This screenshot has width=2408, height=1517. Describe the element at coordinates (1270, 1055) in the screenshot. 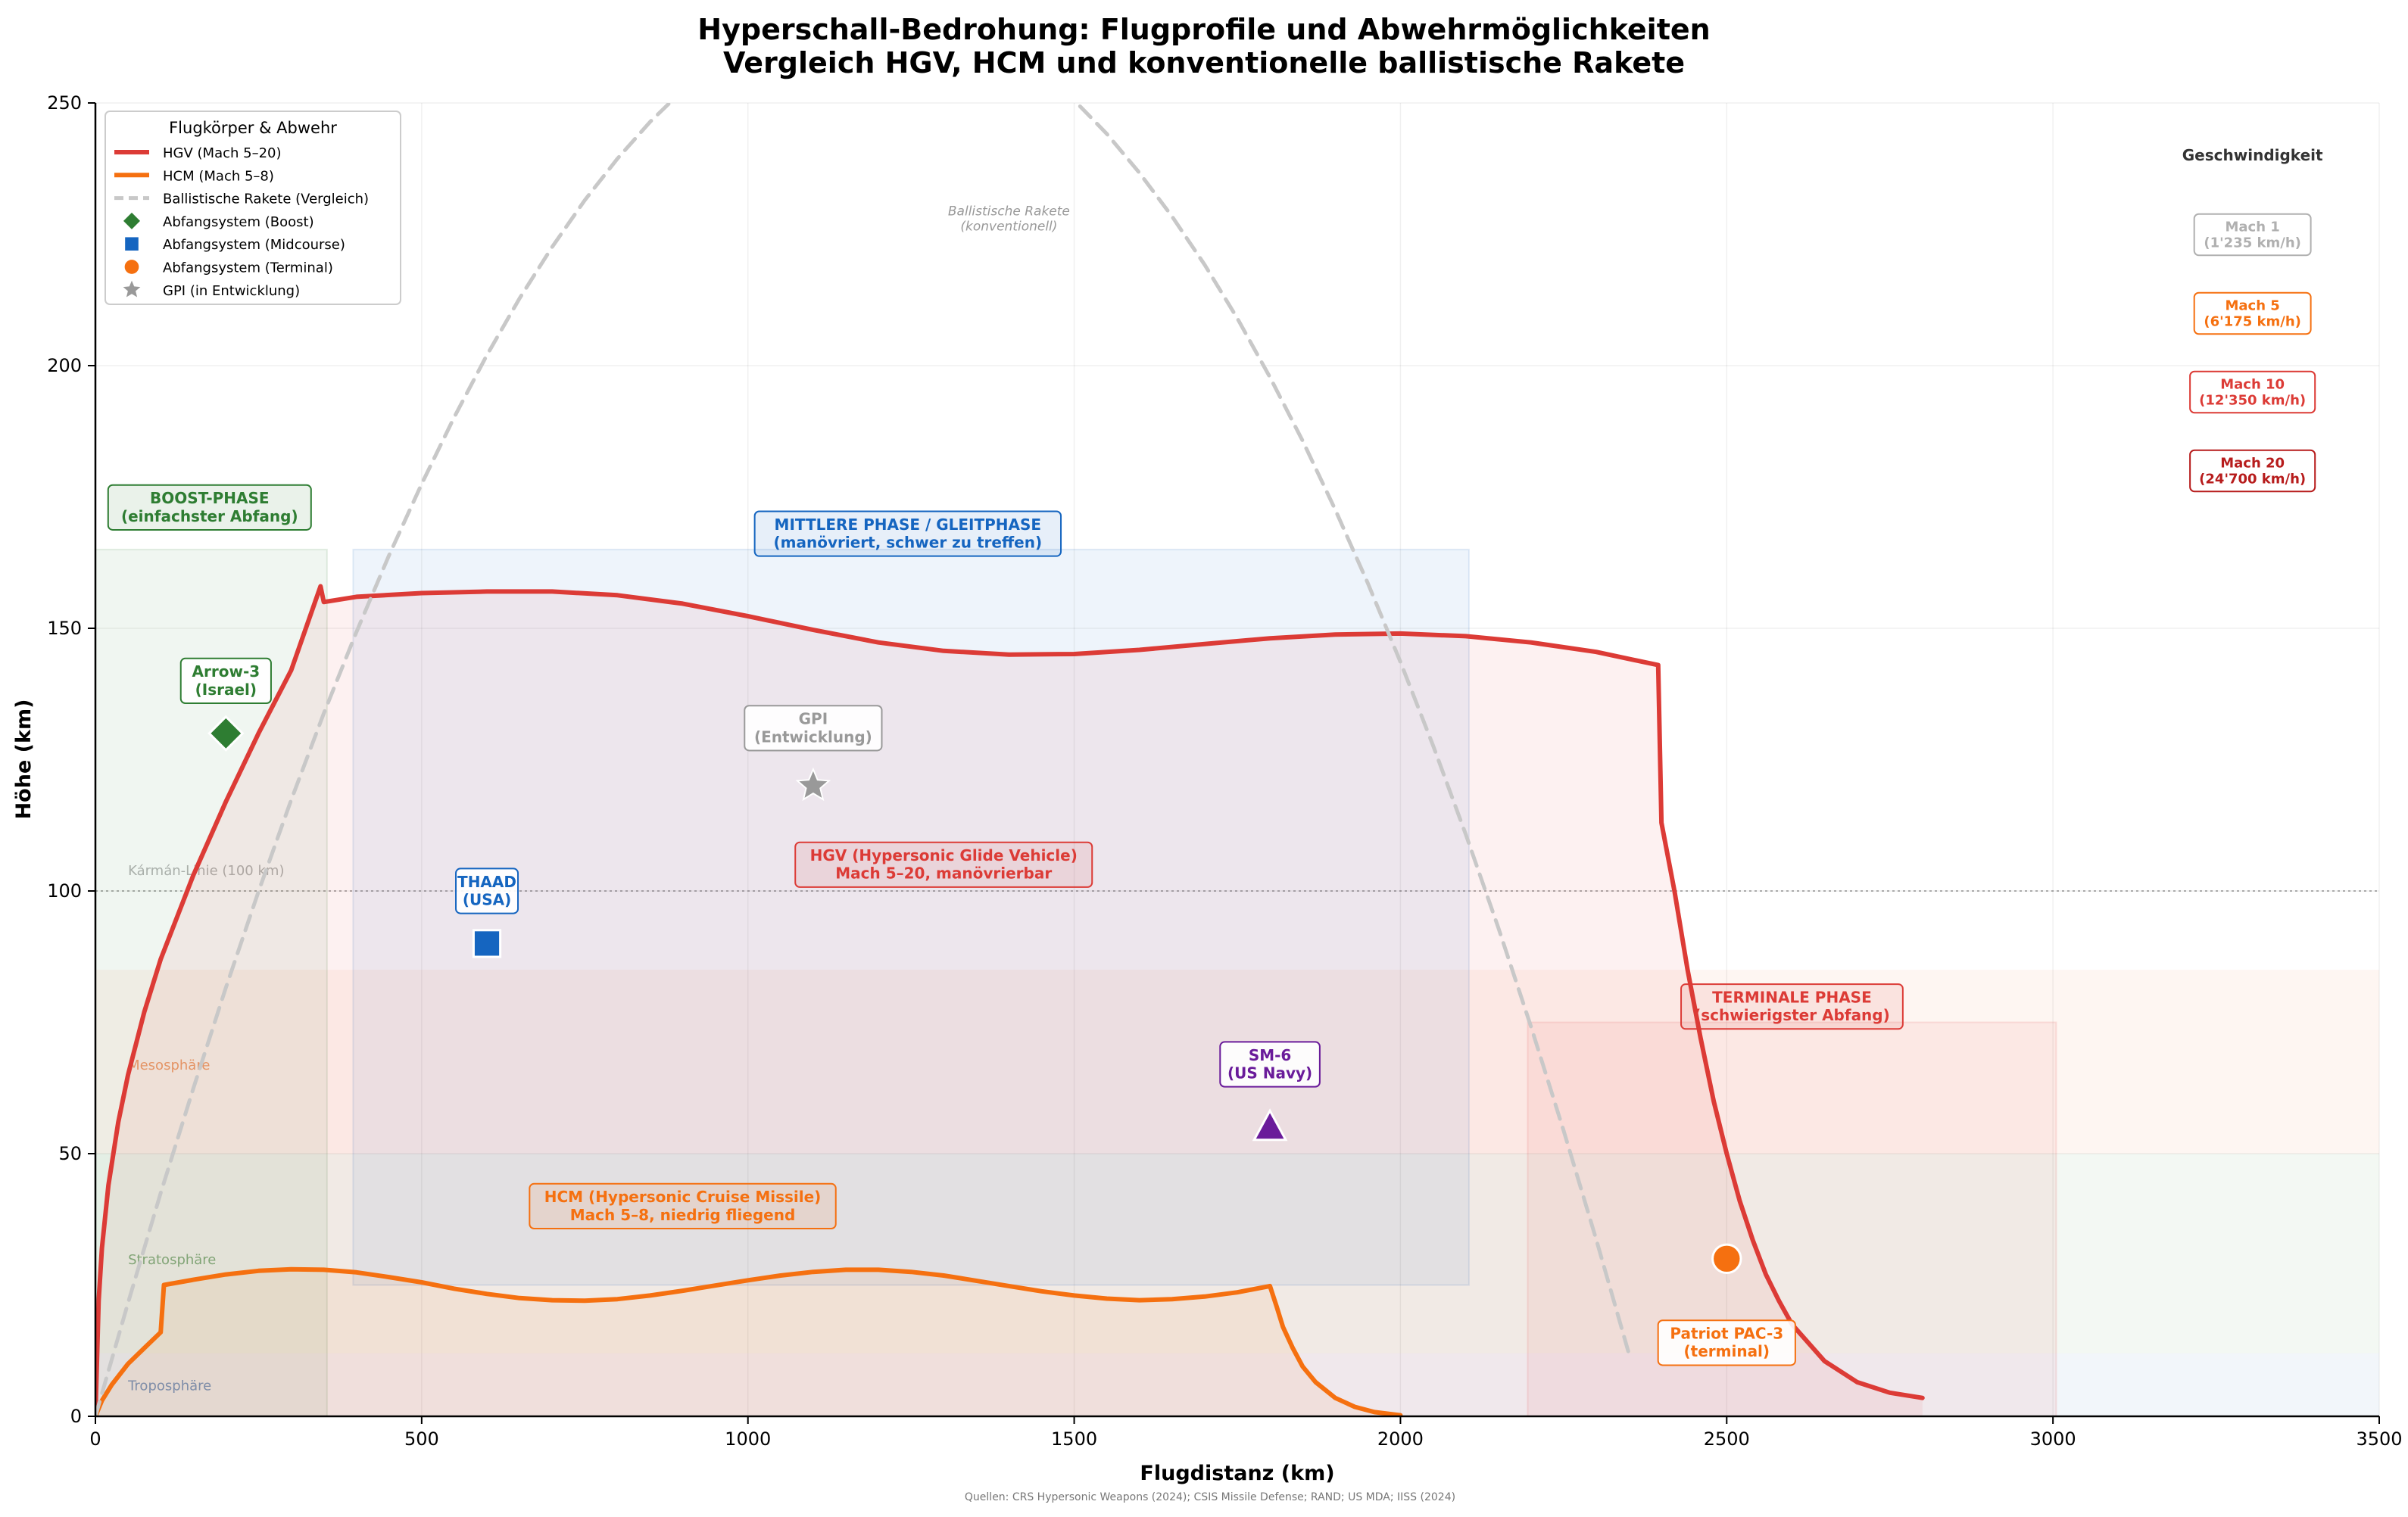

I see `interceptor-4-label-text: SM-6` at that location.